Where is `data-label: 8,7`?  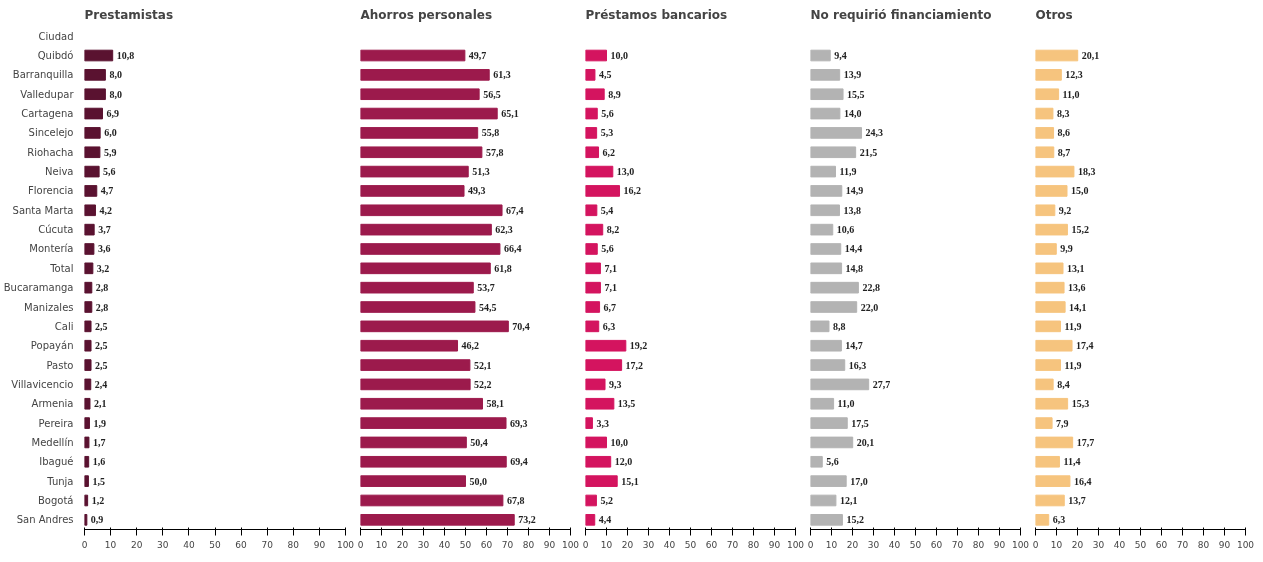 data-label: 8,7 is located at coordinates (1064, 152).